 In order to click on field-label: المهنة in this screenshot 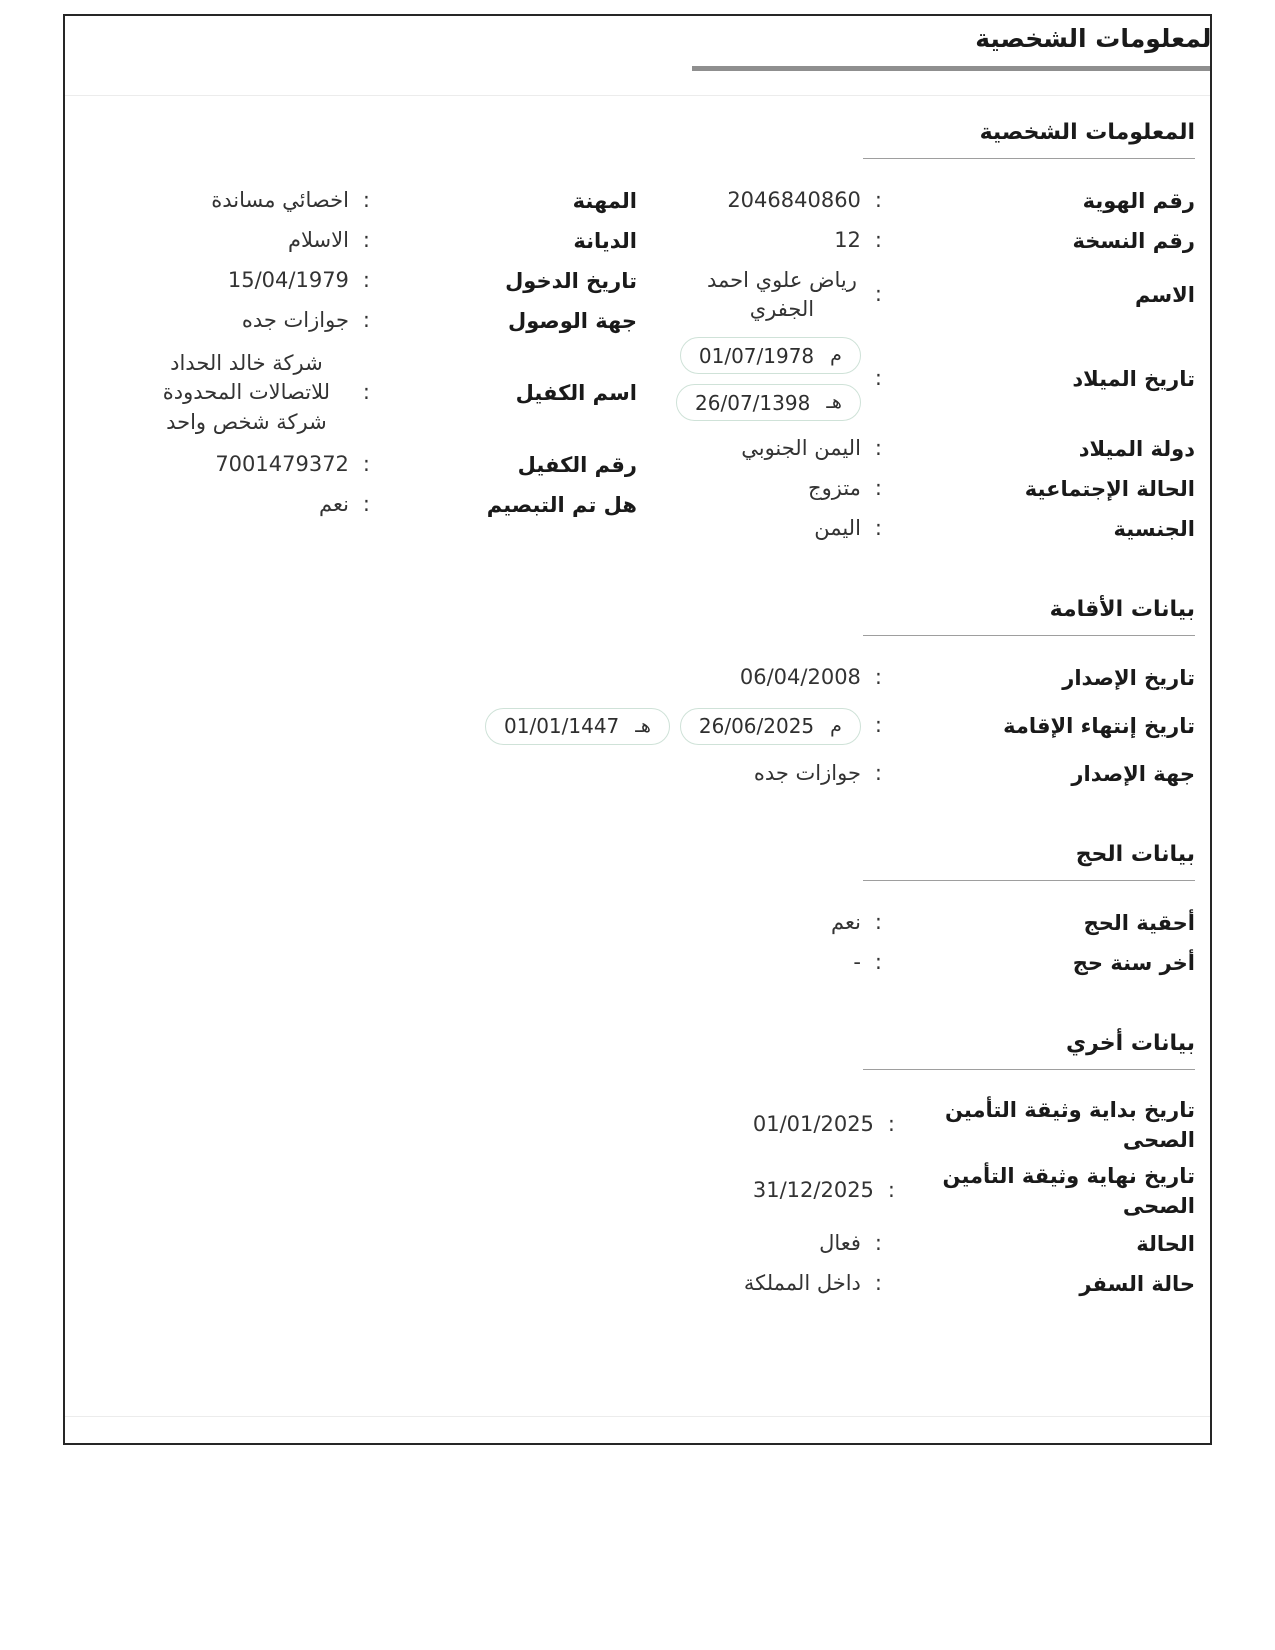, I will do `click(604, 200)`.